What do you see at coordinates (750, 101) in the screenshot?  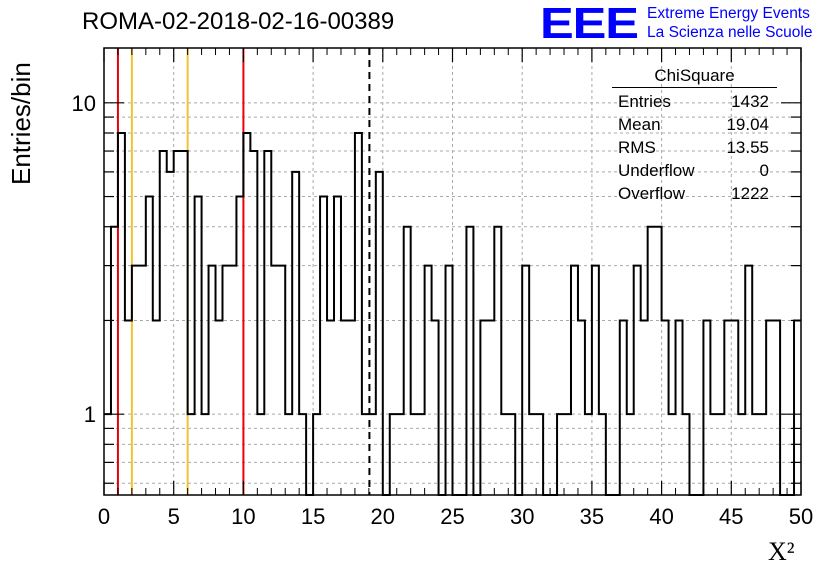 I see `stats-value: 1432` at bounding box center [750, 101].